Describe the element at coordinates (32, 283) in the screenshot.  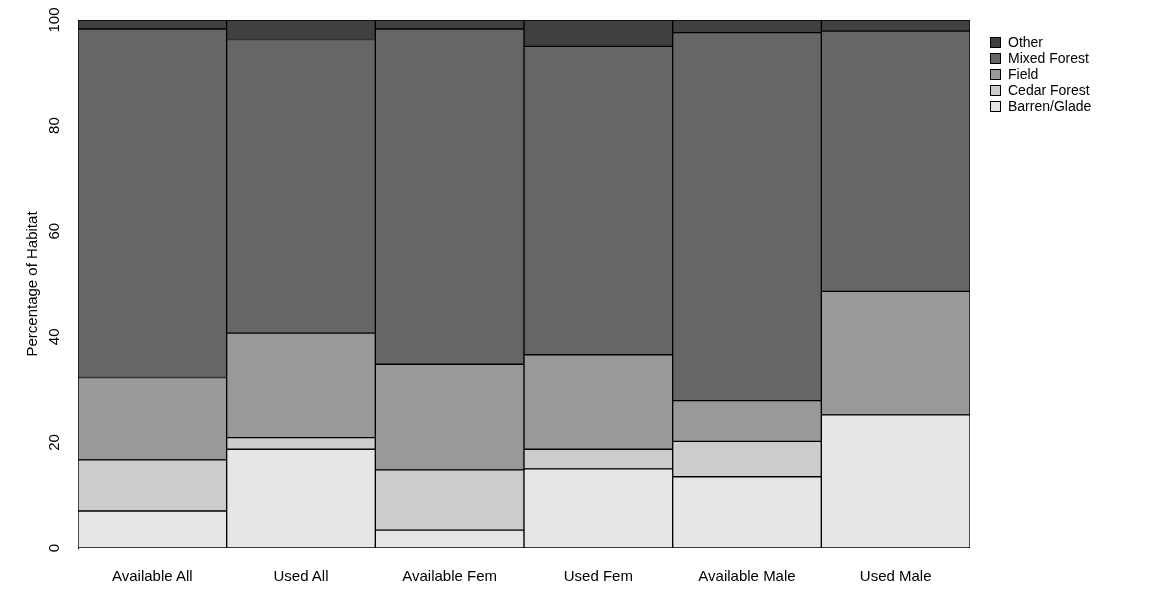
I see `y-axis-title: Percentage of Habitat` at that location.